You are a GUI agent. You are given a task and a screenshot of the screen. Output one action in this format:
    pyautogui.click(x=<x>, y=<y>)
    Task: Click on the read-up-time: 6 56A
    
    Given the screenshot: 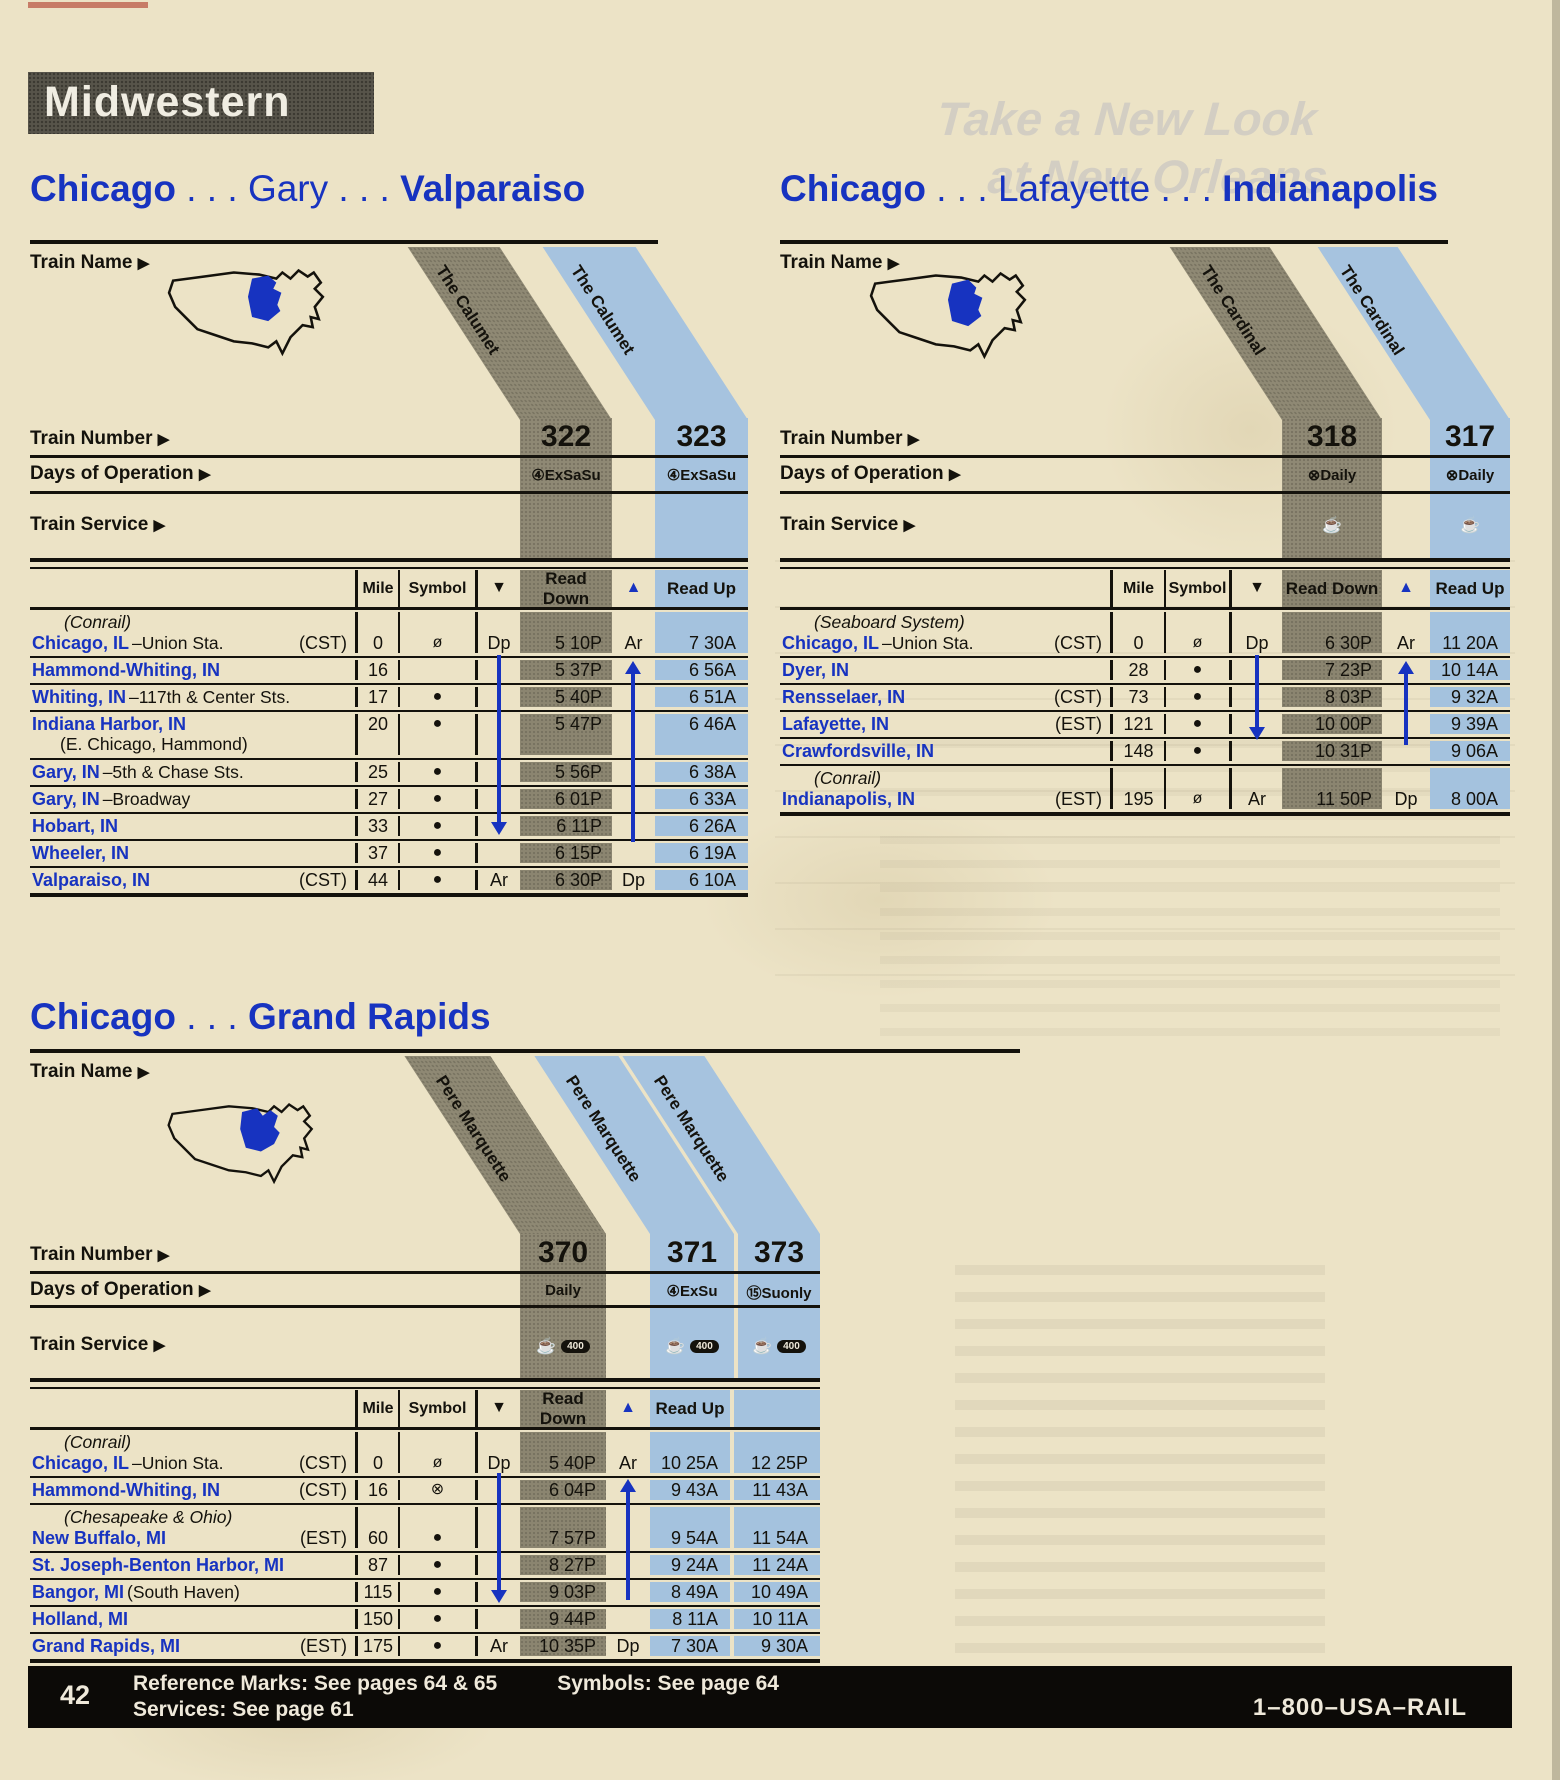 What is the action you would take?
    pyautogui.click(x=701, y=670)
    